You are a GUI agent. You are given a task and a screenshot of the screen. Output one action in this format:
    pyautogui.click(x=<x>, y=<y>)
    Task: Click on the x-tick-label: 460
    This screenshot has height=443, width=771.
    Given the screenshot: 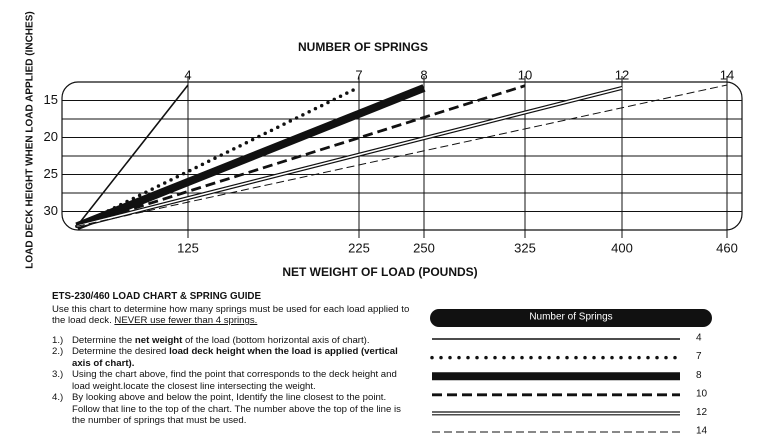 What is the action you would take?
    pyautogui.click(x=727, y=247)
    